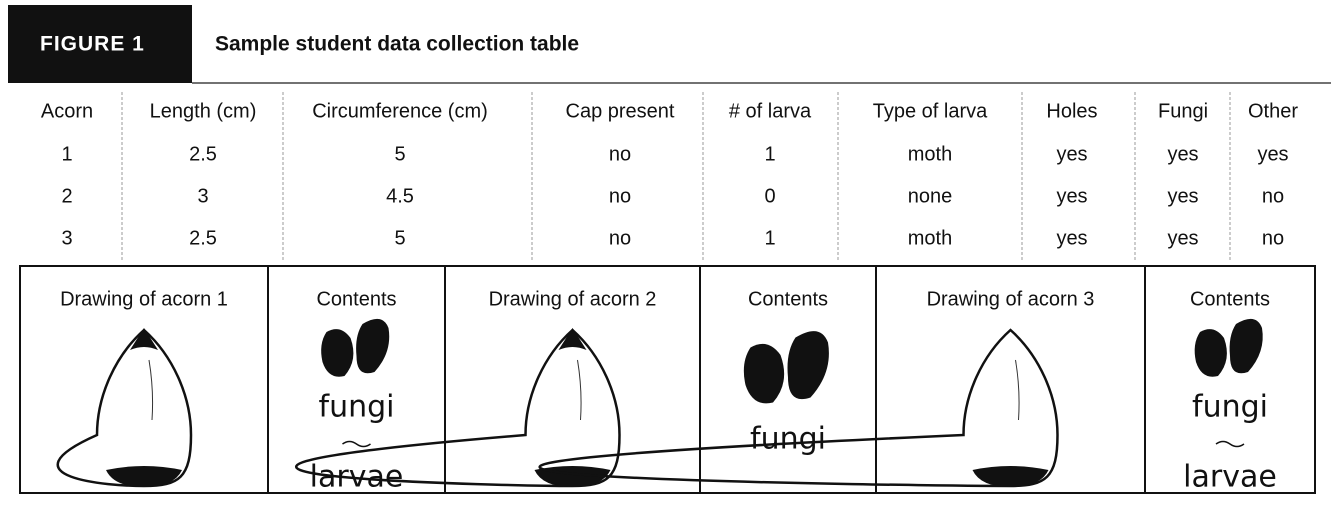 Image resolution: width=1331 pixels, height=506 pixels. Describe the element at coordinates (1230, 477) in the screenshot. I see `handwritten-note: larvae` at that location.